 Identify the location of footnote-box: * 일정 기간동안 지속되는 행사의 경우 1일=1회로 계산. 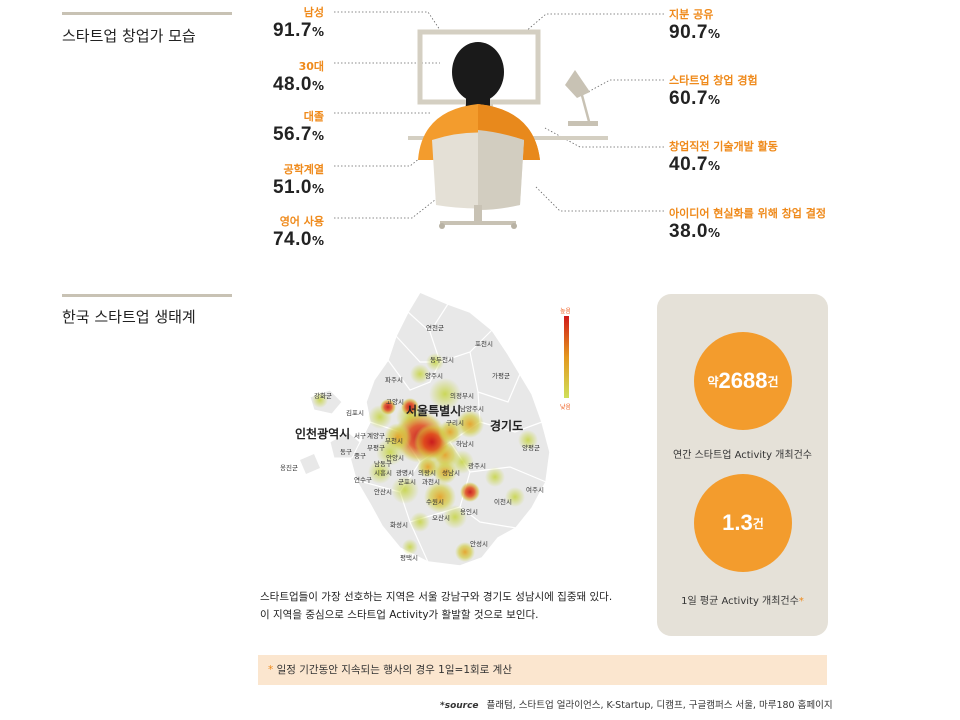
(542, 670).